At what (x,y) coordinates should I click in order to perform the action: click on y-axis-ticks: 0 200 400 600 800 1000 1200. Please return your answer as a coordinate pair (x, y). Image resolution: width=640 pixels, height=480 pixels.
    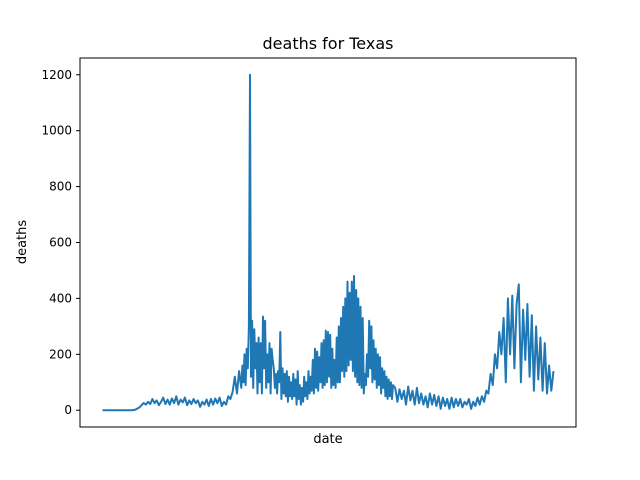
    Looking at the image, I should click on (60, 242).